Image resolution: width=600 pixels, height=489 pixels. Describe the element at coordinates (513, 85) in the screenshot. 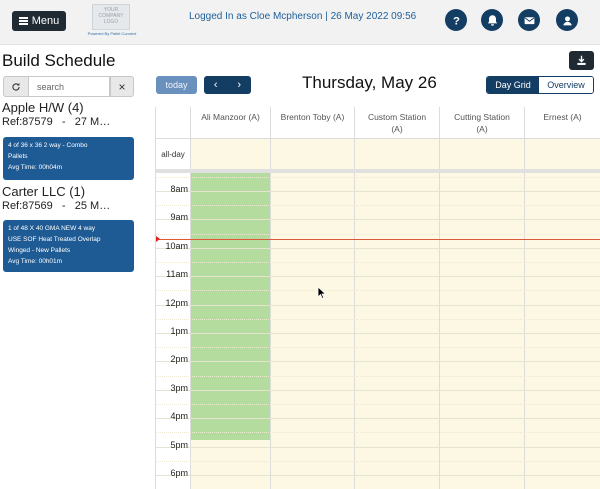

I see `day-grid-view-button: Day Grid` at that location.